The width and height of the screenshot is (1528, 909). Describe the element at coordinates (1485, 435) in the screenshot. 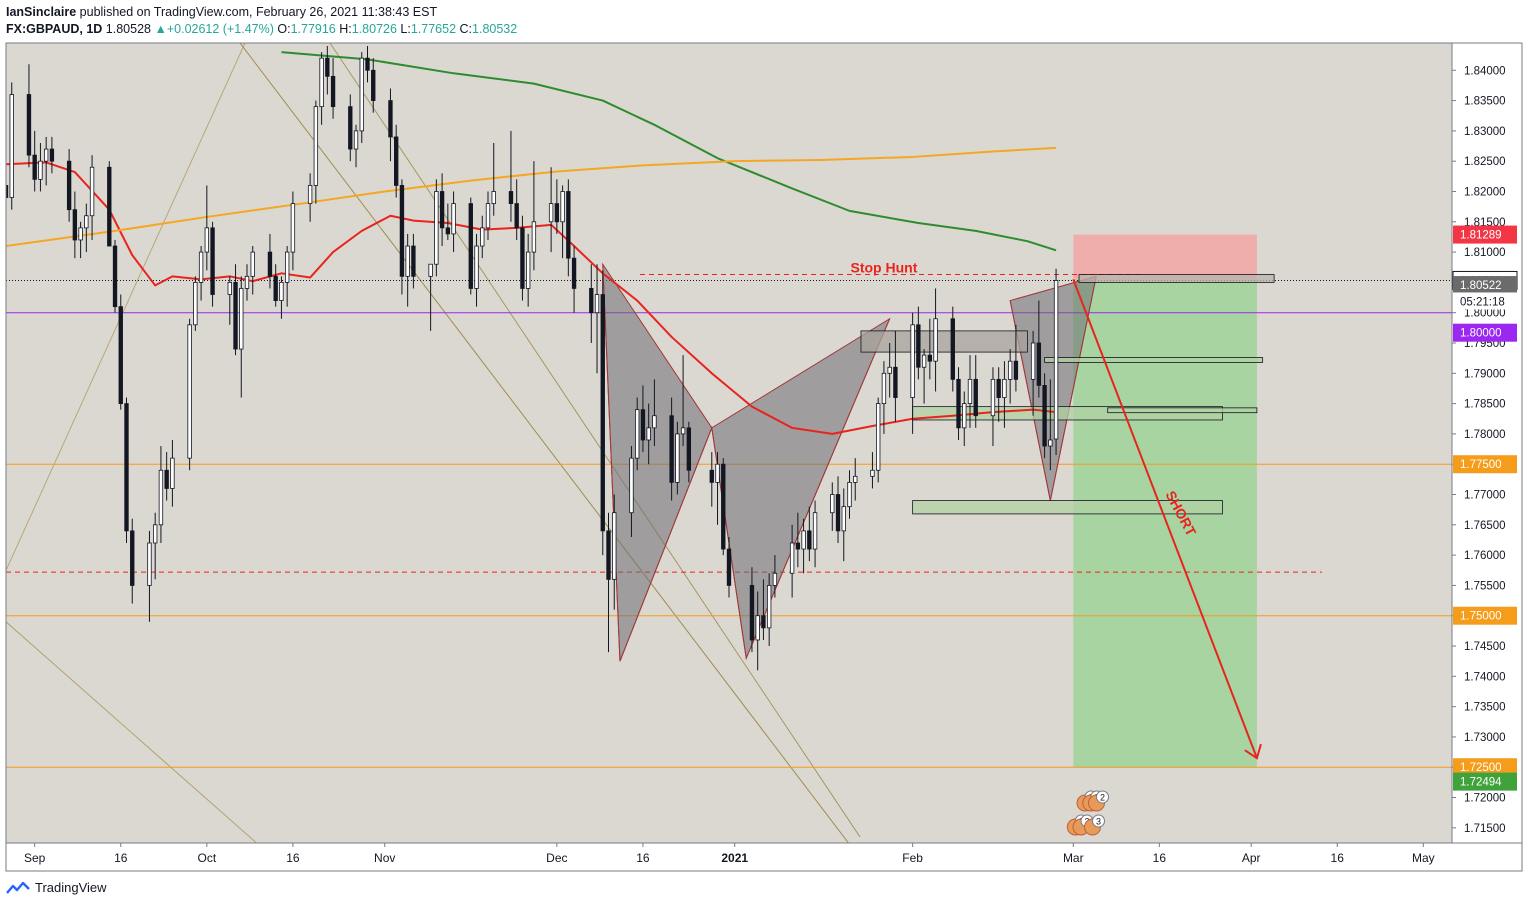

I see `price-tick-label: 1.78000` at that location.